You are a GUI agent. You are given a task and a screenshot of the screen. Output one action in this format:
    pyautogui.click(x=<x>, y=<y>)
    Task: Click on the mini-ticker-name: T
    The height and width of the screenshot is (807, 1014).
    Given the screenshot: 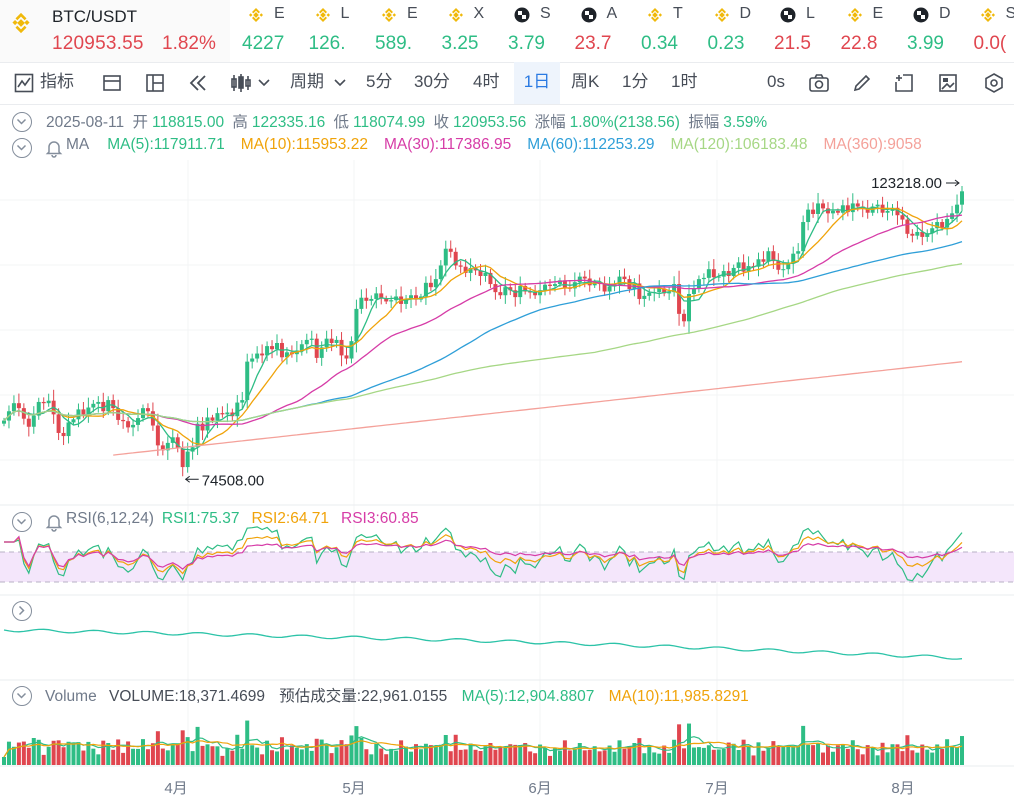 What is the action you would take?
    pyautogui.click(x=678, y=13)
    